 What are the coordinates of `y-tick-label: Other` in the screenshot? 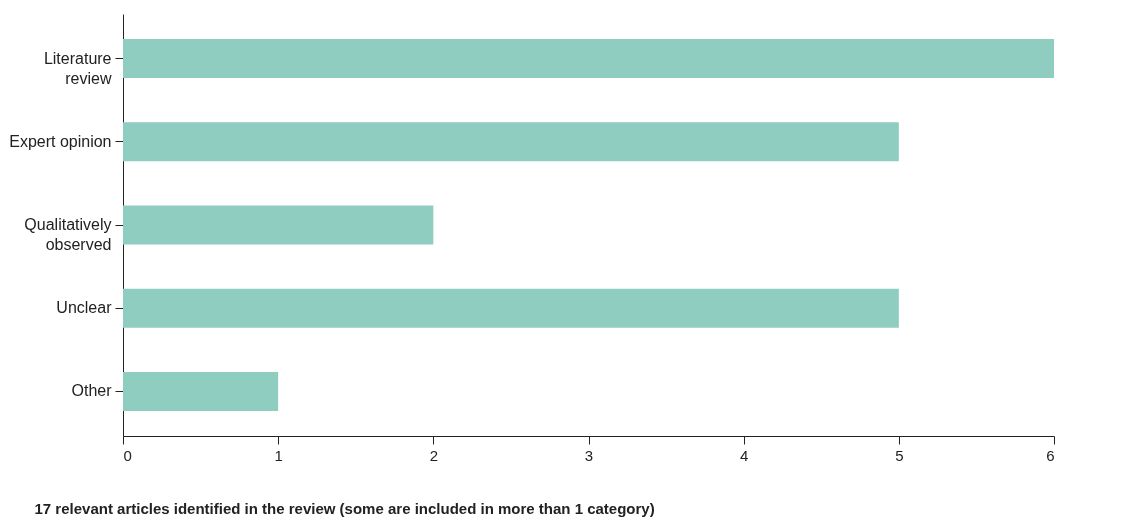 It's located at (92, 391).